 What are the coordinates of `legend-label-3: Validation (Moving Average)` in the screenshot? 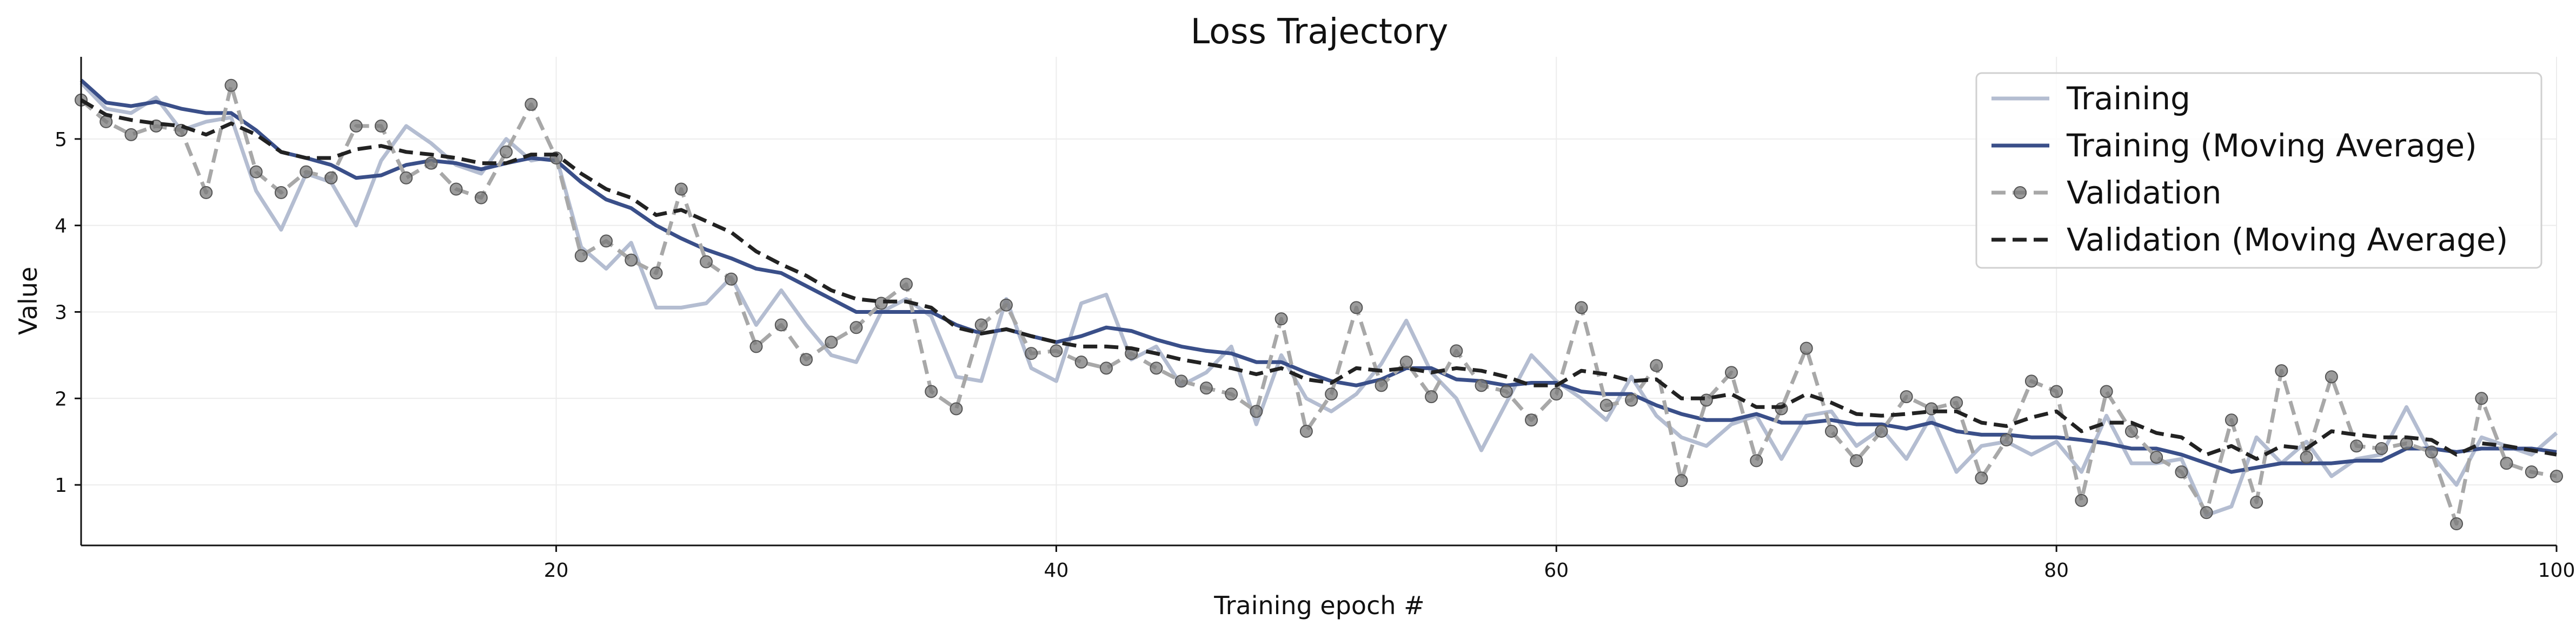 It's located at (2287, 240).